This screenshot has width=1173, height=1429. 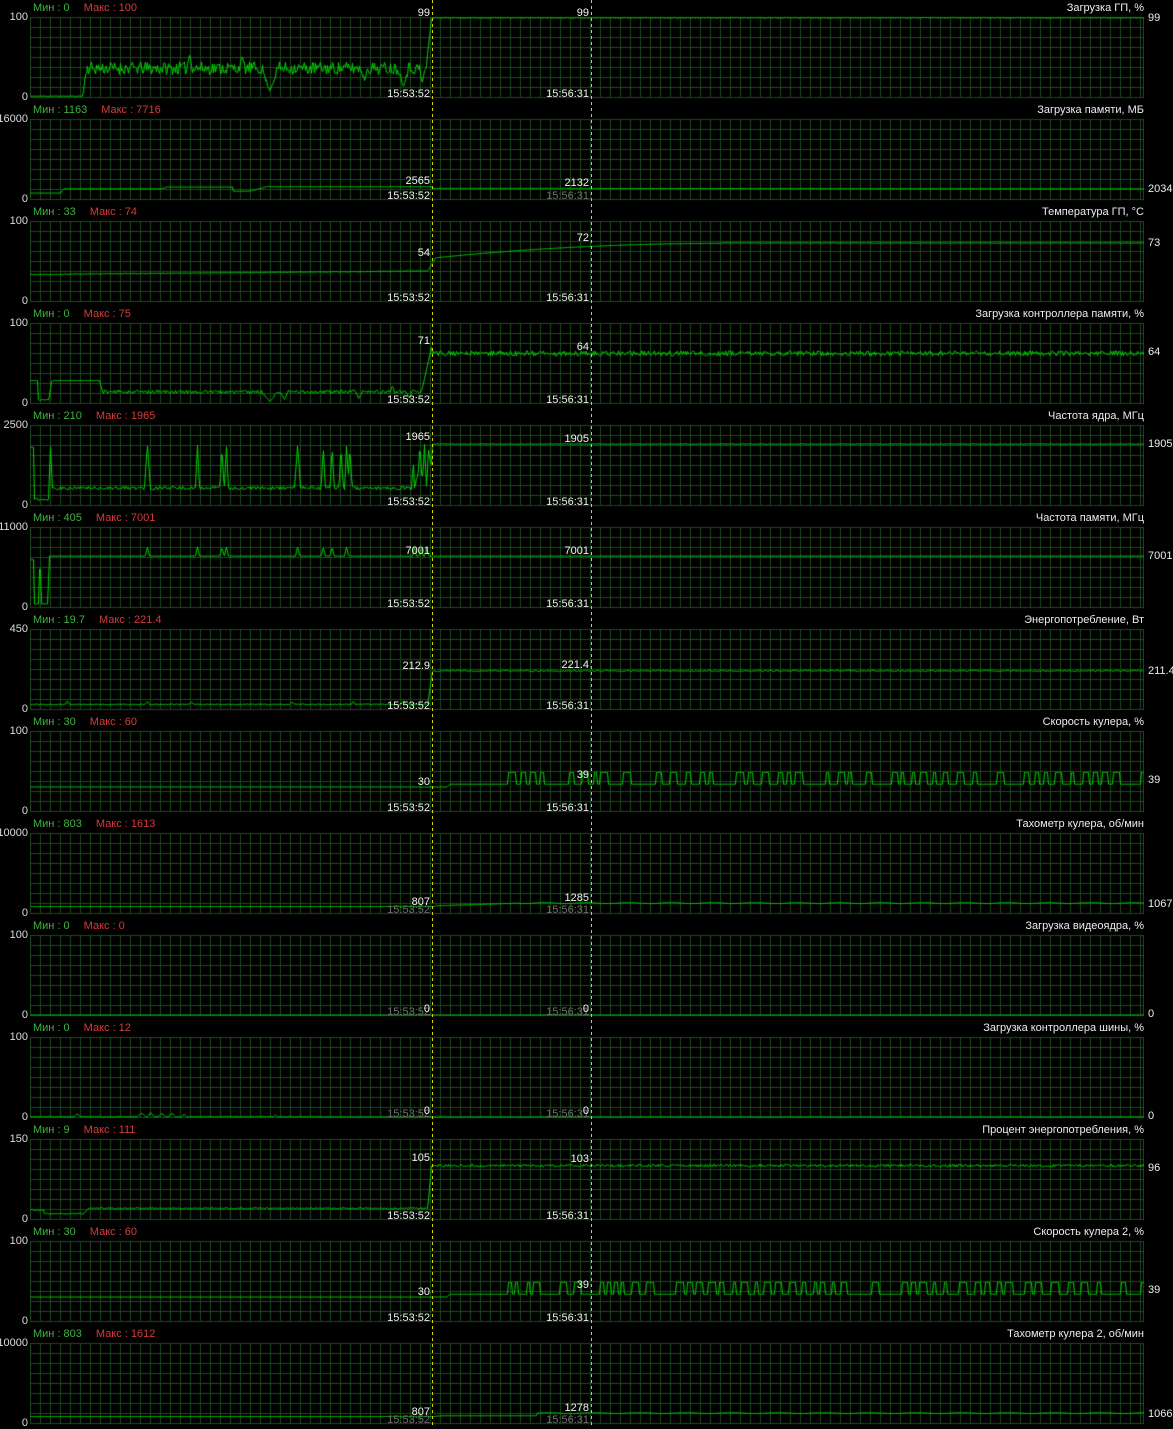 I want to click on panel-min-label: Мин : 33, so click(x=54, y=212).